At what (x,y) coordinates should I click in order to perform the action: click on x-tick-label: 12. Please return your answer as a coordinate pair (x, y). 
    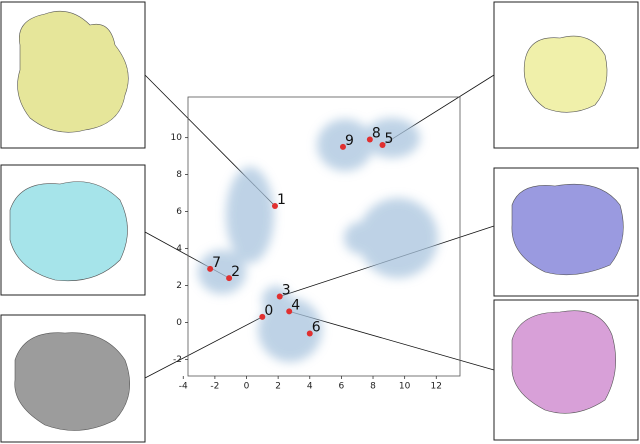
    Looking at the image, I should click on (436, 387).